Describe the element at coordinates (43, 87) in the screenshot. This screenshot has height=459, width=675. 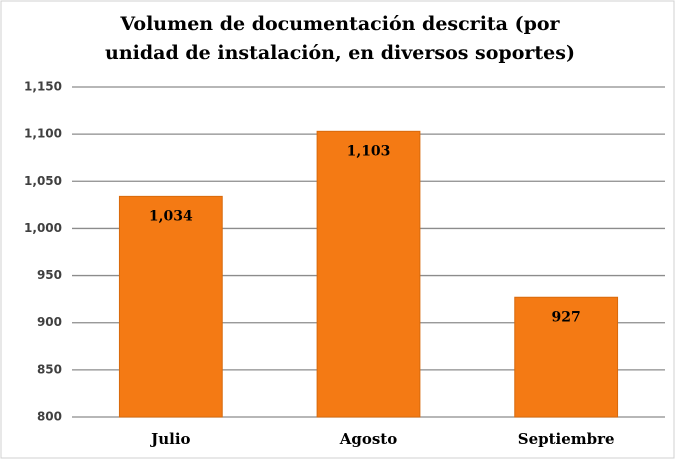
I see `y-tick-label: 1,150` at that location.